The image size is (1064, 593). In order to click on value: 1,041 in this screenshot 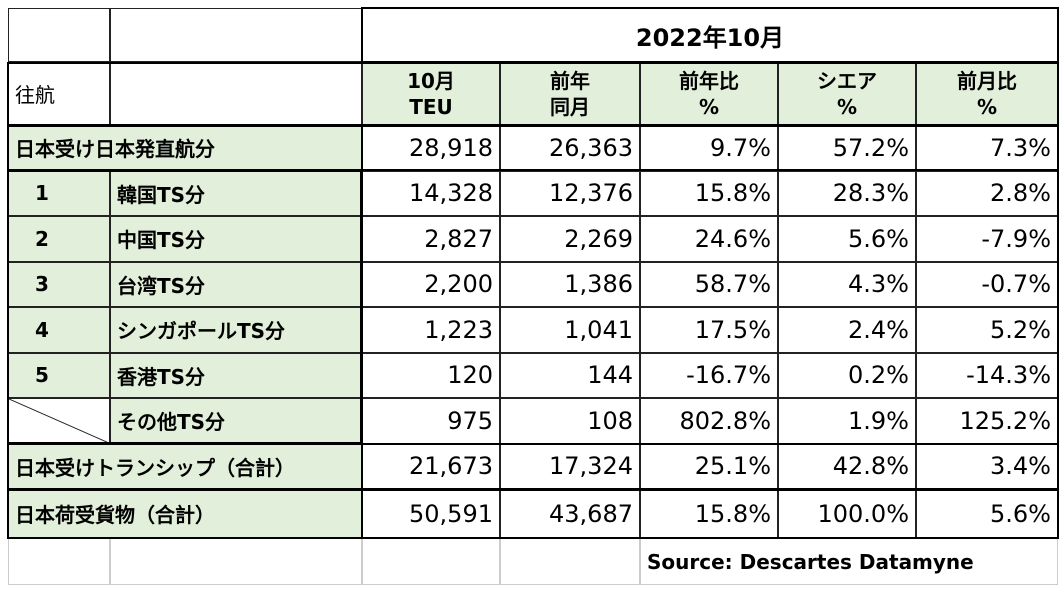, I will do `click(570, 330)`.